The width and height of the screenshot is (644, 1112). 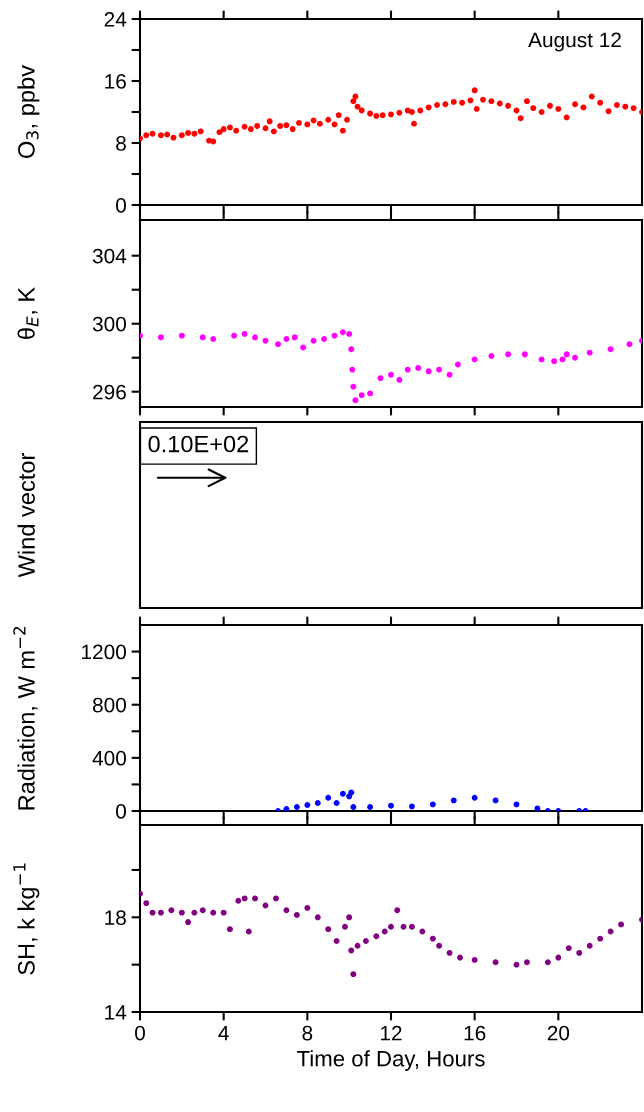 I want to click on x-tick-label: 4, so click(x=223, y=1033).